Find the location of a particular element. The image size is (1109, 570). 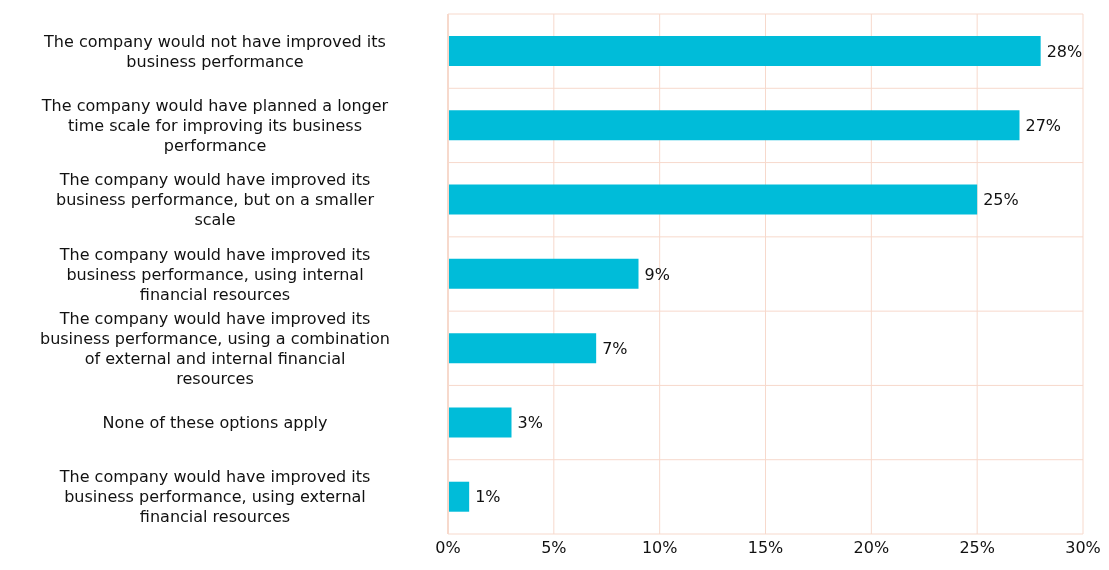

y-tick-label: The company would have improved its business performance, using internal financial resources is located at coordinates (214, 274).